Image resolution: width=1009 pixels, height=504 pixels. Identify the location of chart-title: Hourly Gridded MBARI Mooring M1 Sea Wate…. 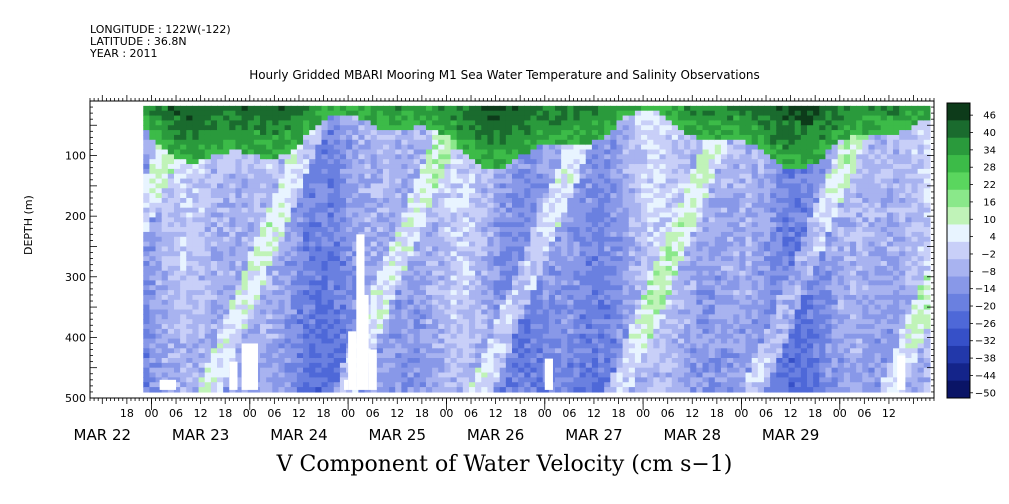
(504, 75).